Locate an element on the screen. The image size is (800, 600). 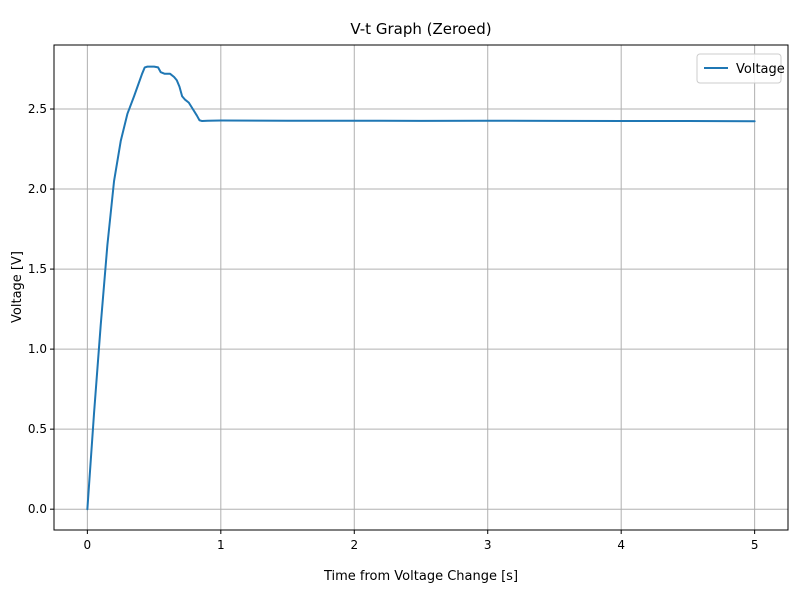
y-tick-label: 2.0 is located at coordinates (37, 189).